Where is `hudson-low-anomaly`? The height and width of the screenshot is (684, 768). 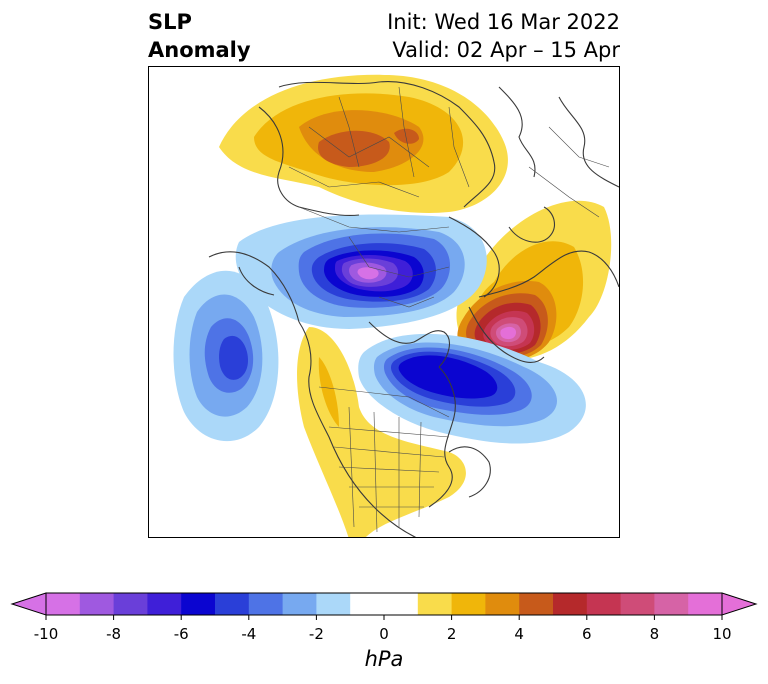
hudson-low-anomaly is located at coordinates (472, 388).